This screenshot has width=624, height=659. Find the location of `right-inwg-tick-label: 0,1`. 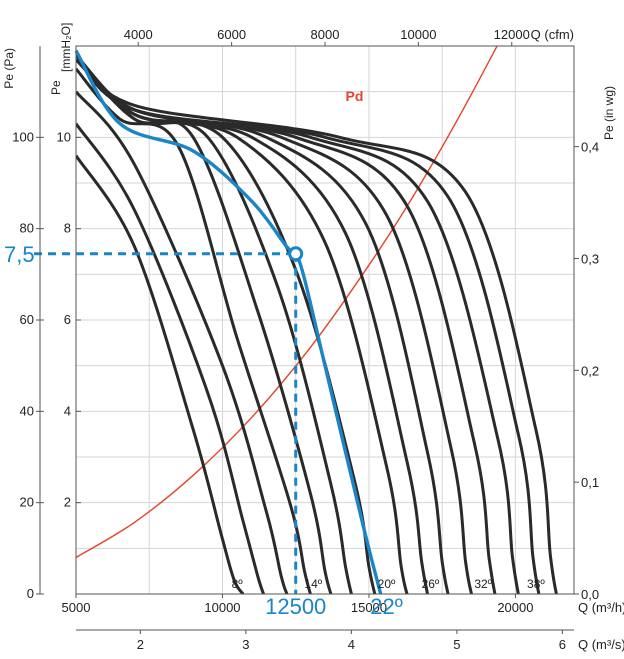

right-inwg-tick-label: 0,1 is located at coordinates (590, 482).